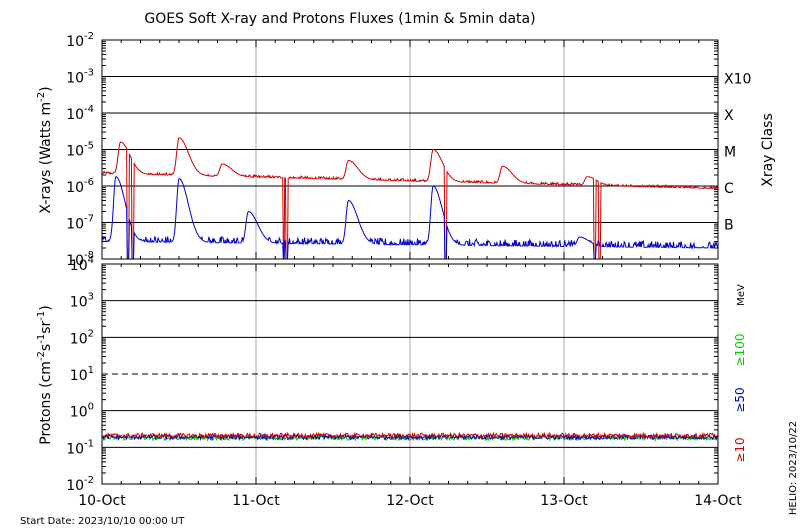  I want to click on xtick-label: 12-Oct, so click(410, 501).